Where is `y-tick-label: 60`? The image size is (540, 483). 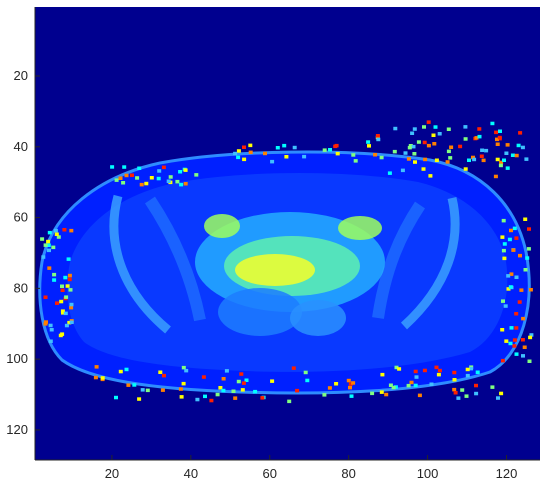
y-tick-label: 60 is located at coordinates (21, 217).